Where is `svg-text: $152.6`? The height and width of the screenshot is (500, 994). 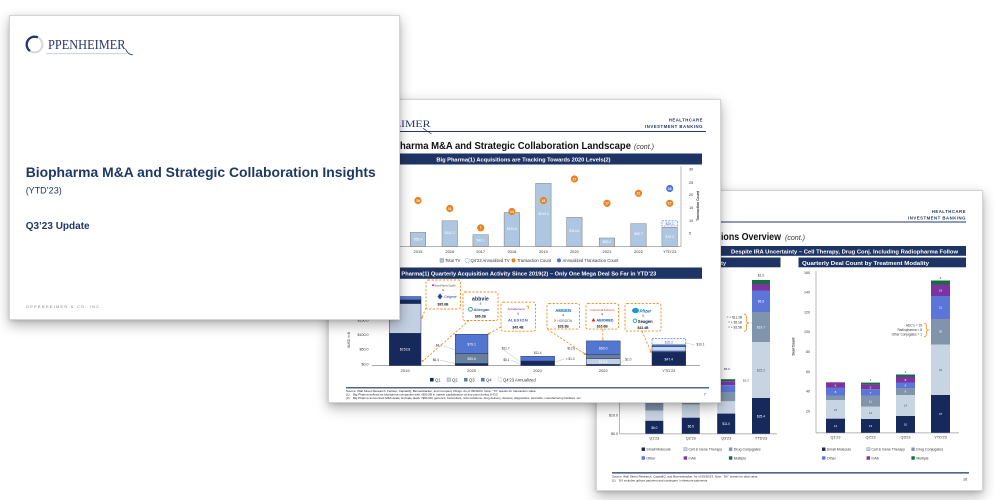 svg-text: $152.6 is located at coordinates (512, 229).